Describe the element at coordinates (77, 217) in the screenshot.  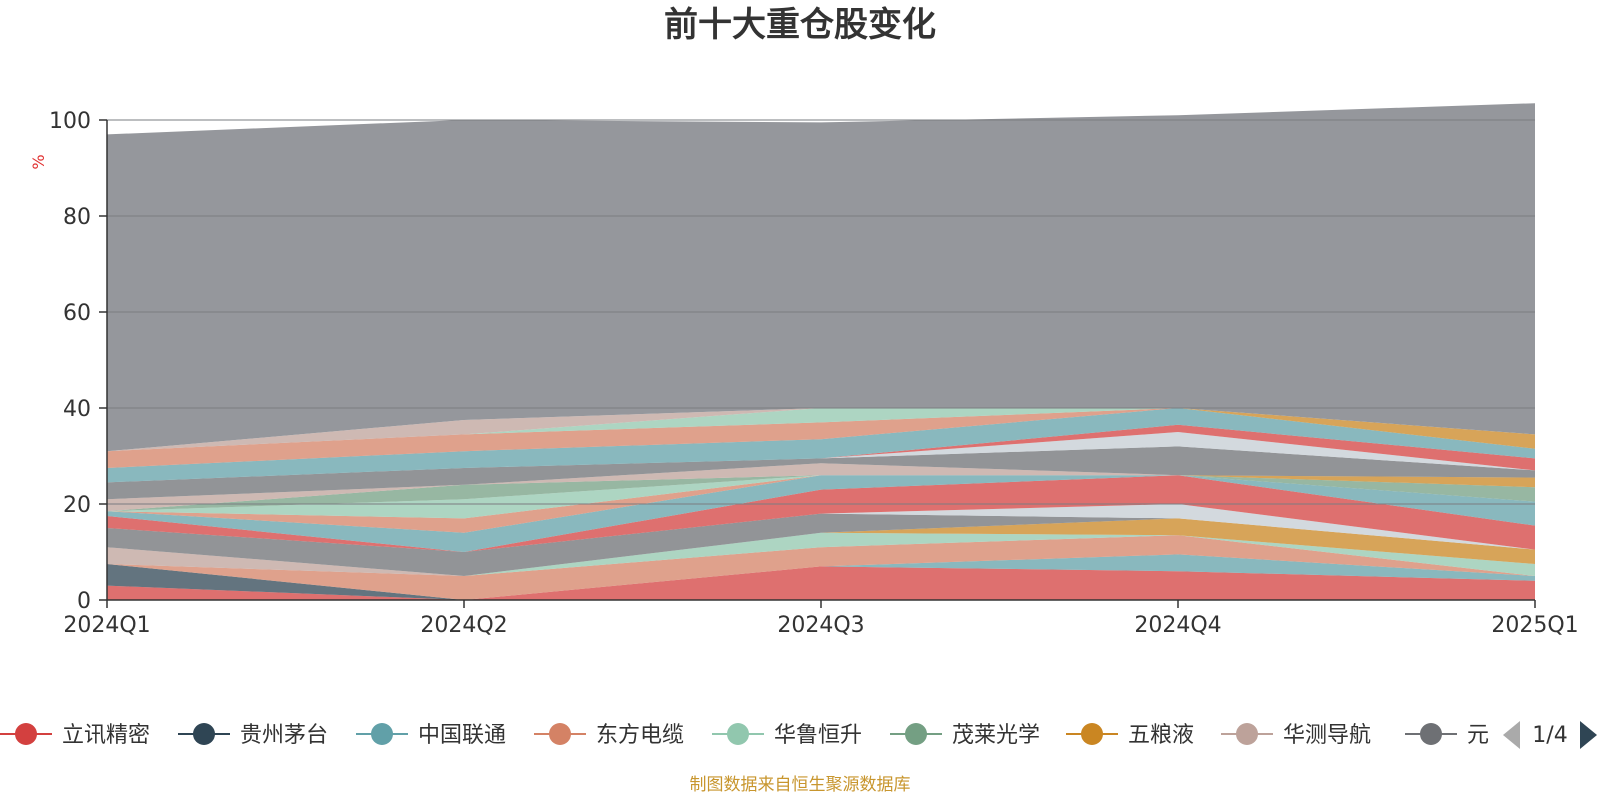
I see `y-tick-label: 80` at that location.